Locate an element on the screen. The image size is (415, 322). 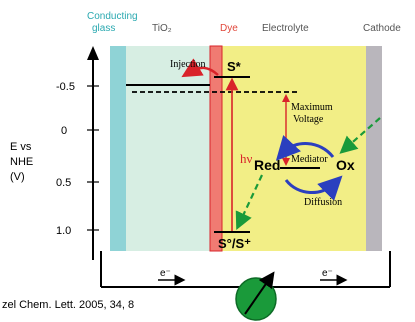
injection-label: Injection is located at coordinates (188, 64).